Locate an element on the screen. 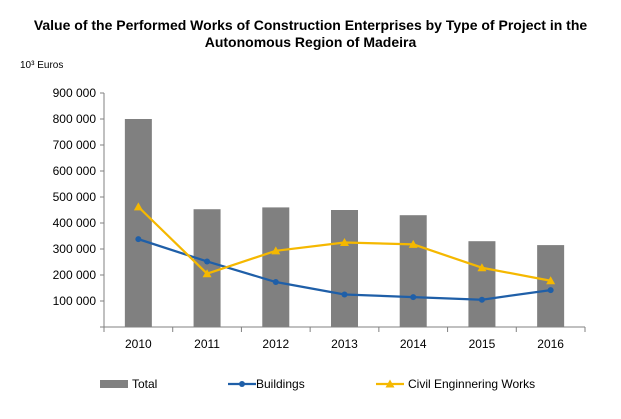  y-tick-label: 200 000 is located at coordinates (75, 275).